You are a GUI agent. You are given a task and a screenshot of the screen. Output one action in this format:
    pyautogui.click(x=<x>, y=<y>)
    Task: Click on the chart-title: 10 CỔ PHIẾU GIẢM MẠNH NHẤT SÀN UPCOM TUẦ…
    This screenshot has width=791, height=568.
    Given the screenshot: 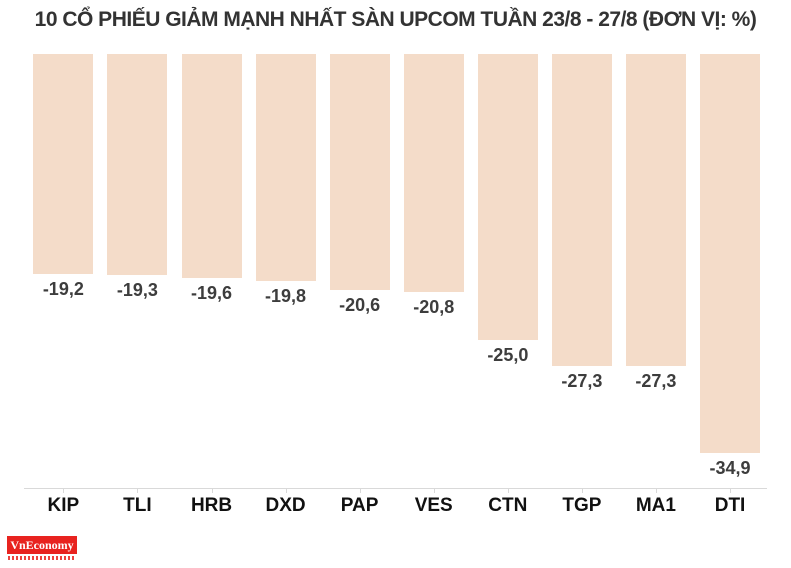 What is the action you would take?
    pyautogui.click(x=395, y=19)
    